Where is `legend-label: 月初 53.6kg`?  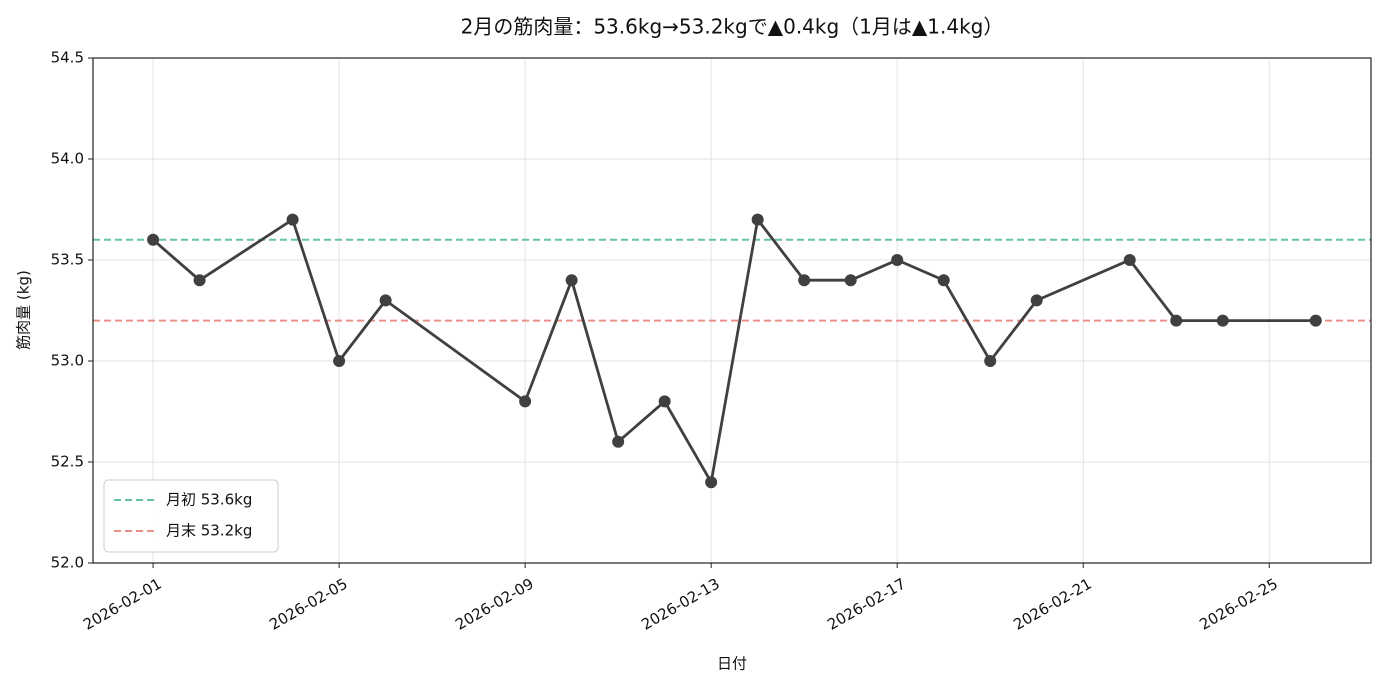
legend-label: 月初 53.6kg is located at coordinates (209, 500).